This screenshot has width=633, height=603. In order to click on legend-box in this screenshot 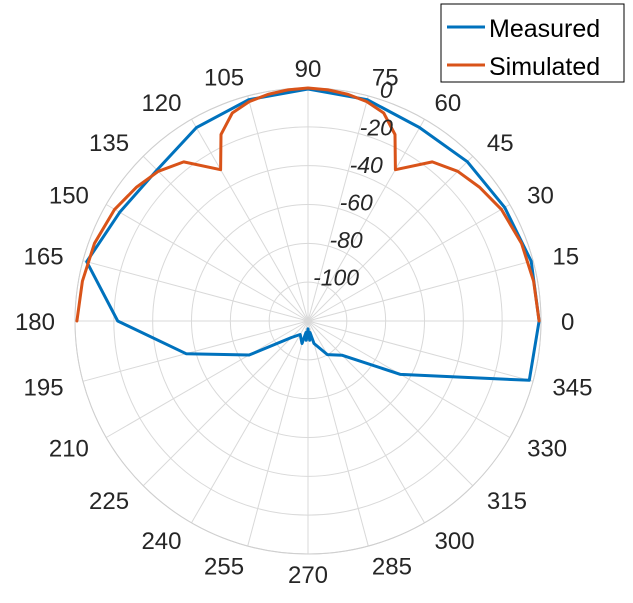, I will do `click(532, 43)`.